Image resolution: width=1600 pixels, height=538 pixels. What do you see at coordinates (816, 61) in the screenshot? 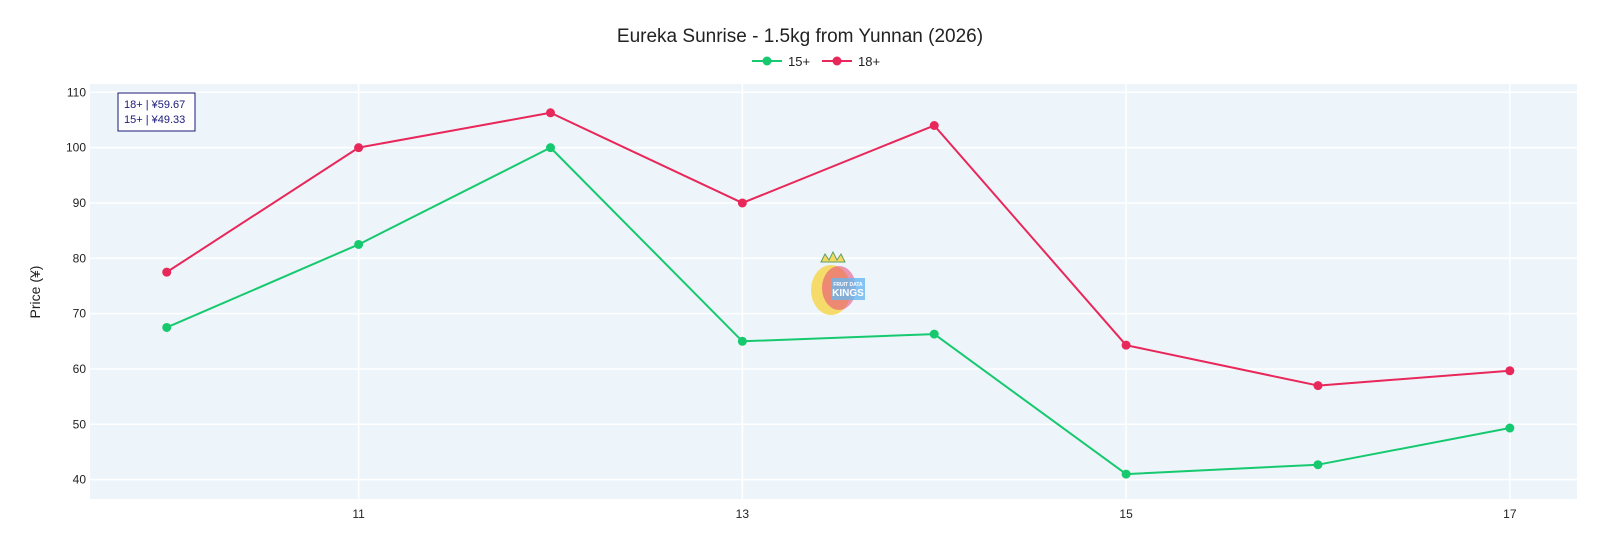
I see `legend: 15+ 18+` at bounding box center [816, 61].